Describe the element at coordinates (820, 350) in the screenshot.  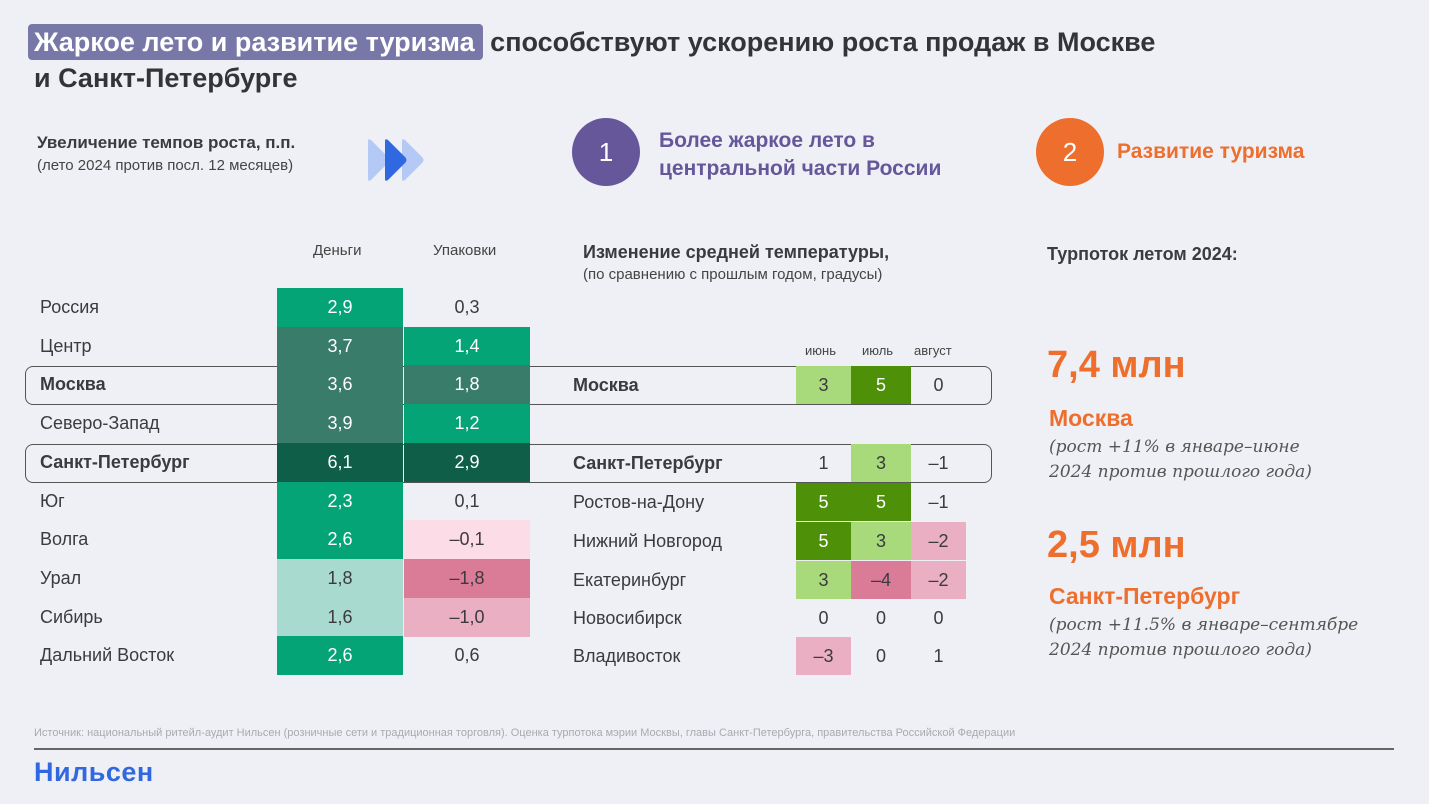
I see `month-june: июнь` at that location.